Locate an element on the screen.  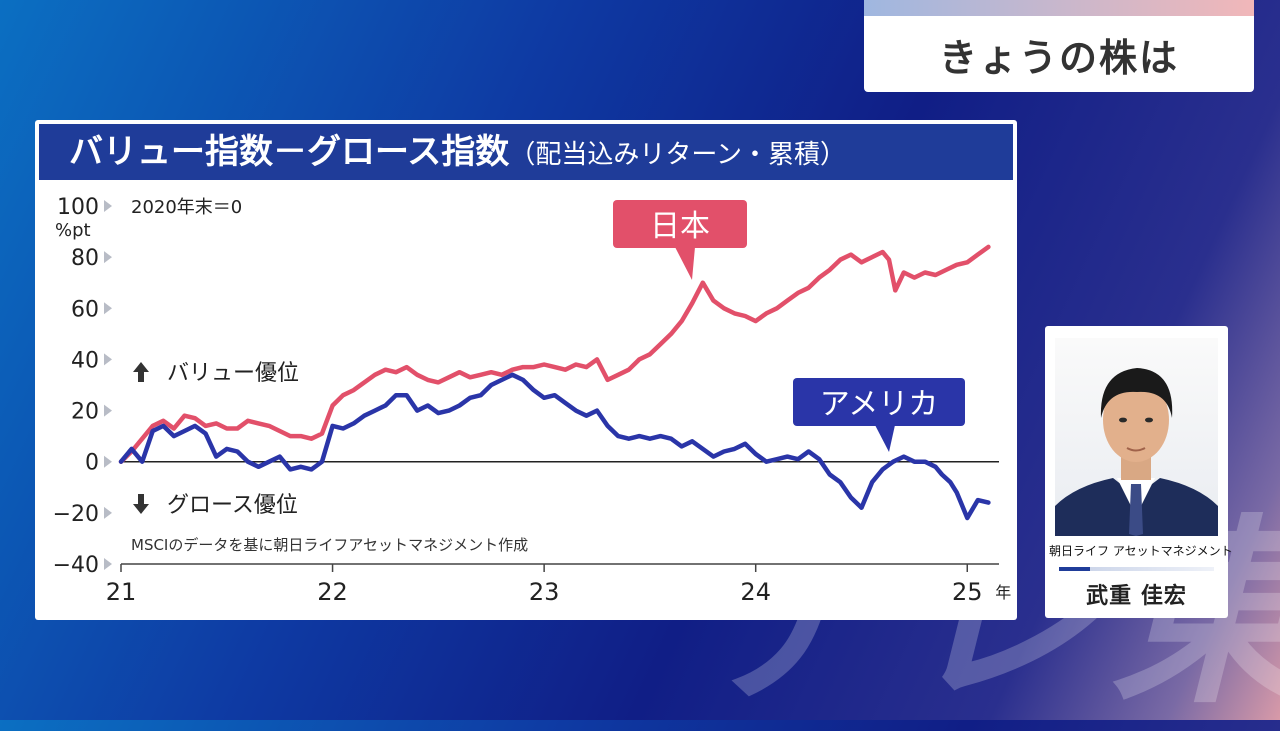
x-tick-label: 22 is located at coordinates (332, 592).